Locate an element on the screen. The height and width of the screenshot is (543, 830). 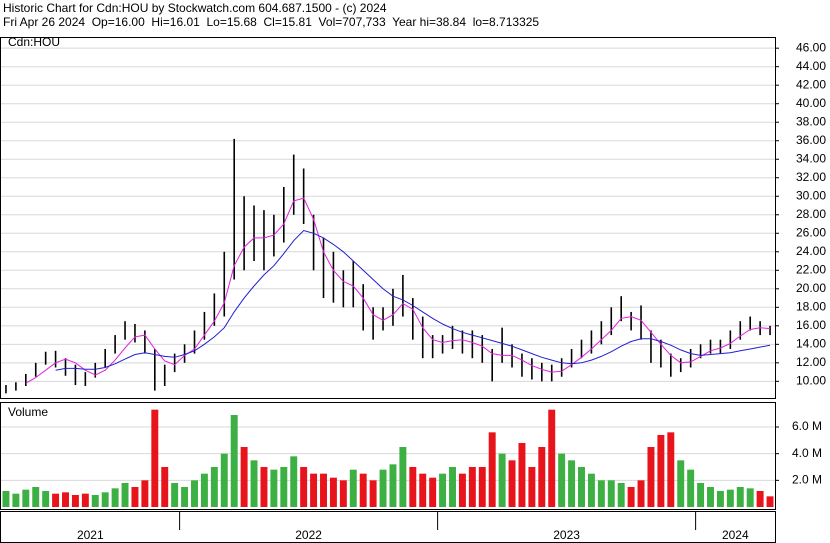
y-tick-label: 38.00 is located at coordinates (811, 121).